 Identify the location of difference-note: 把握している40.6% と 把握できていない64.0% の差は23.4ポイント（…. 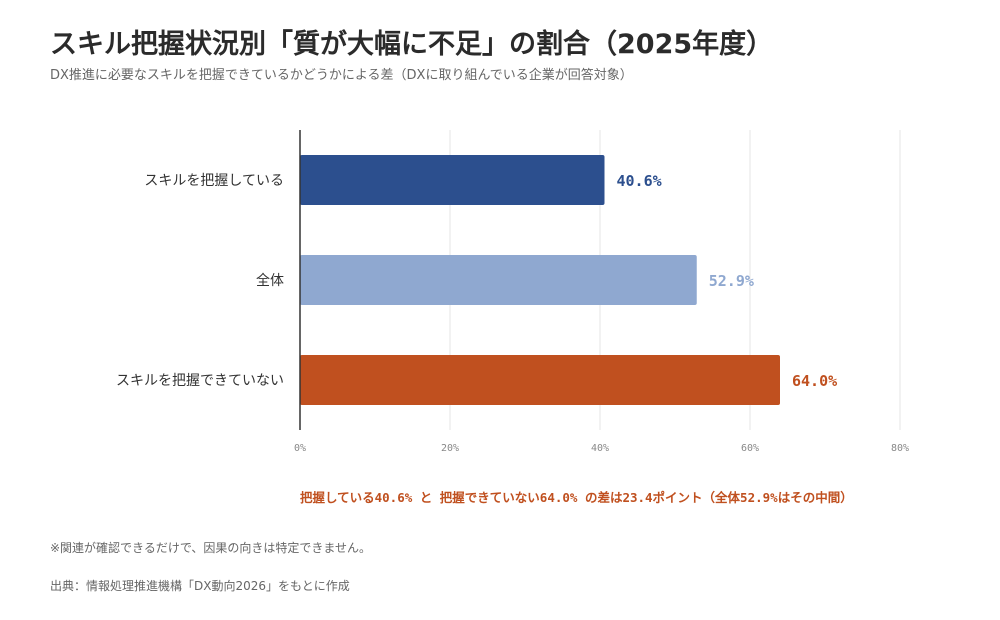
(576, 497).